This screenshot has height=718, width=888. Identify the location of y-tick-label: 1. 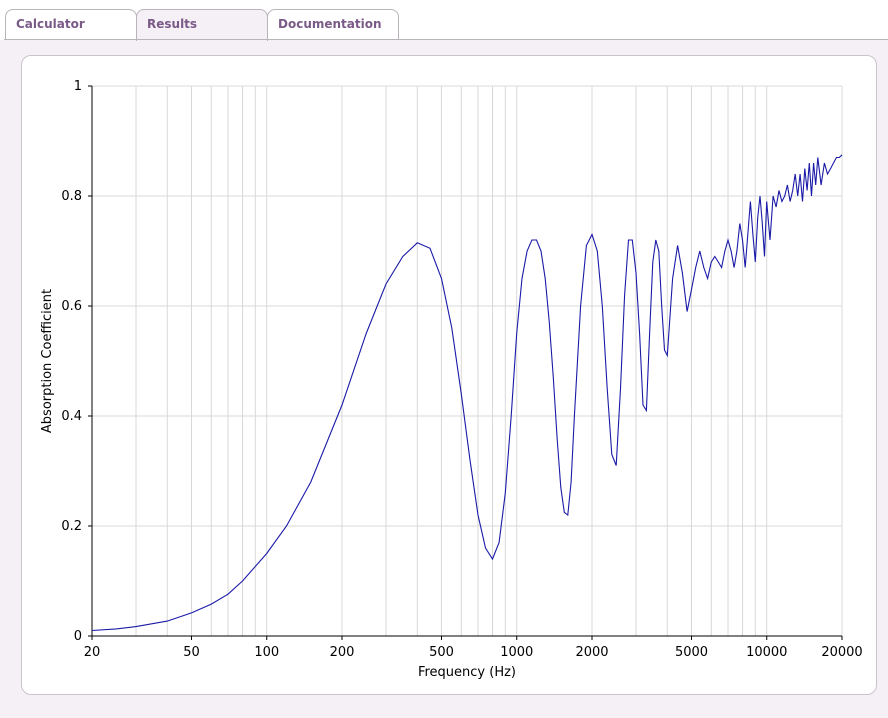
(78, 86).